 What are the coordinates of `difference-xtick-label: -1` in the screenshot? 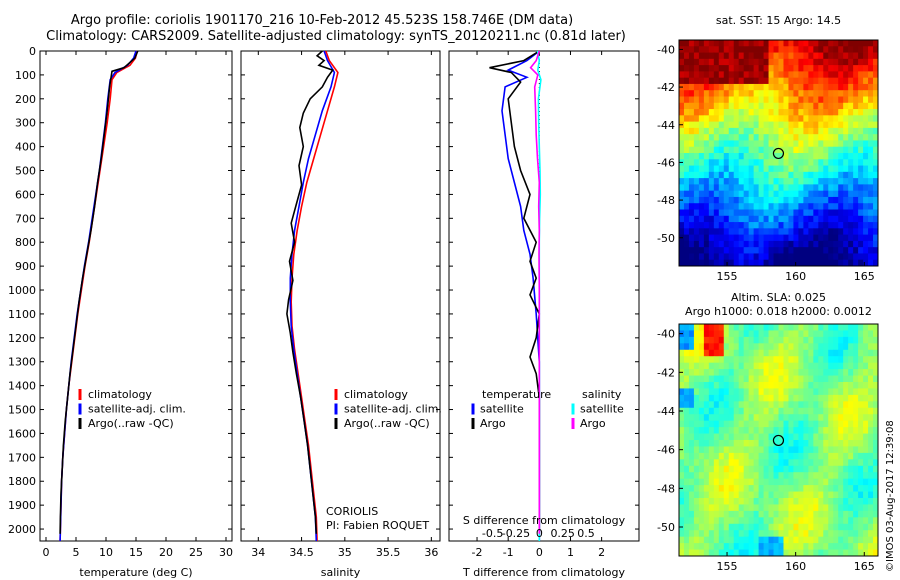 It's located at (508, 552).